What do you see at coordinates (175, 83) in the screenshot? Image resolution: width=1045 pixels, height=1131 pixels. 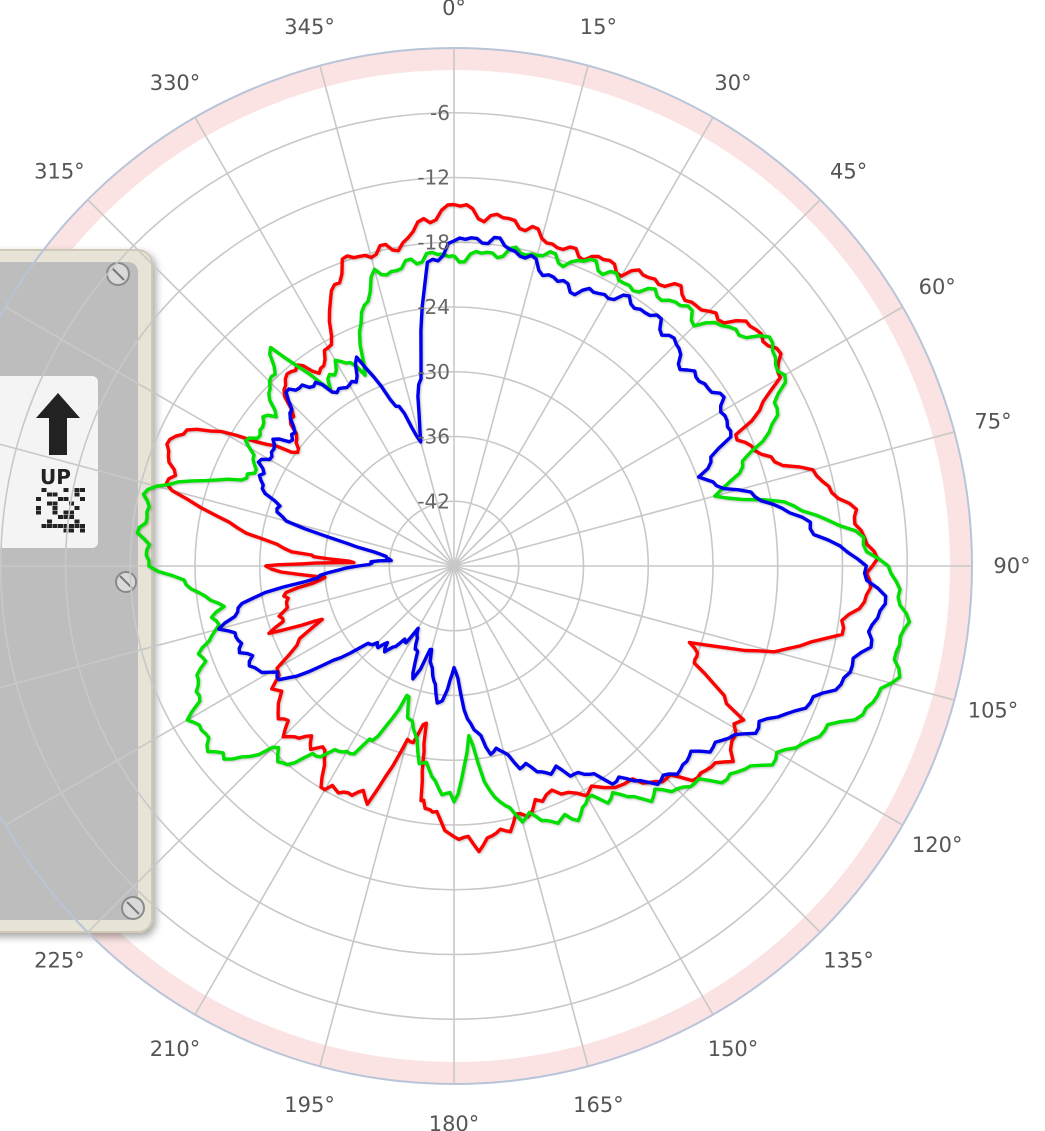 I see `angle-tick-label: 330°` at bounding box center [175, 83].